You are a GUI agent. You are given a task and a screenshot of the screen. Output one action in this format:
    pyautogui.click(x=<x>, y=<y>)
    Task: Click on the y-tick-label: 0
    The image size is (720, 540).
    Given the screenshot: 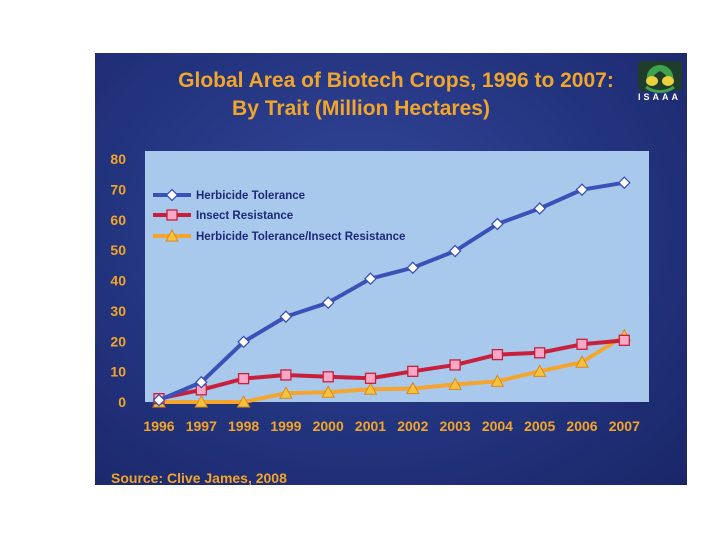 What is the action you would take?
    pyautogui.click(x=122, y=402)
    